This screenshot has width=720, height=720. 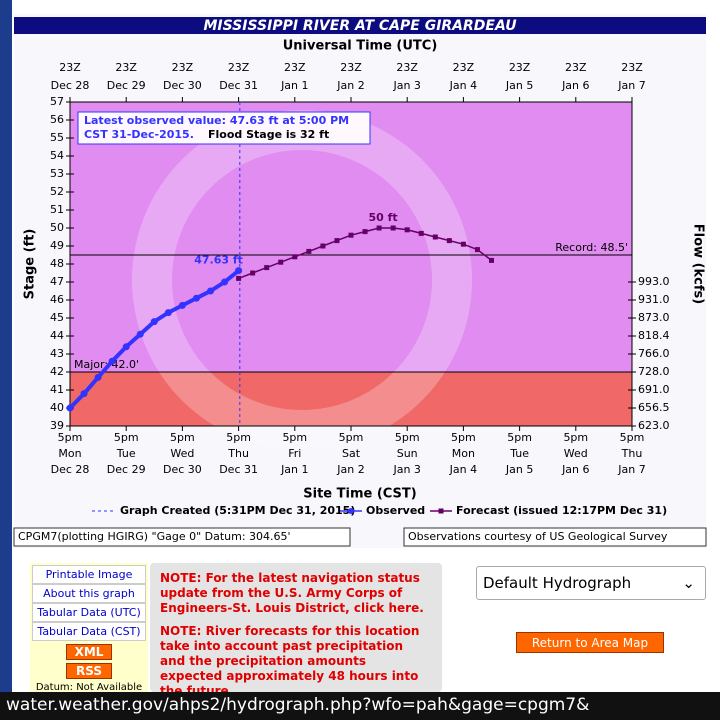 I want to click on y-tick-label: 48, so click(x=57, y=263).